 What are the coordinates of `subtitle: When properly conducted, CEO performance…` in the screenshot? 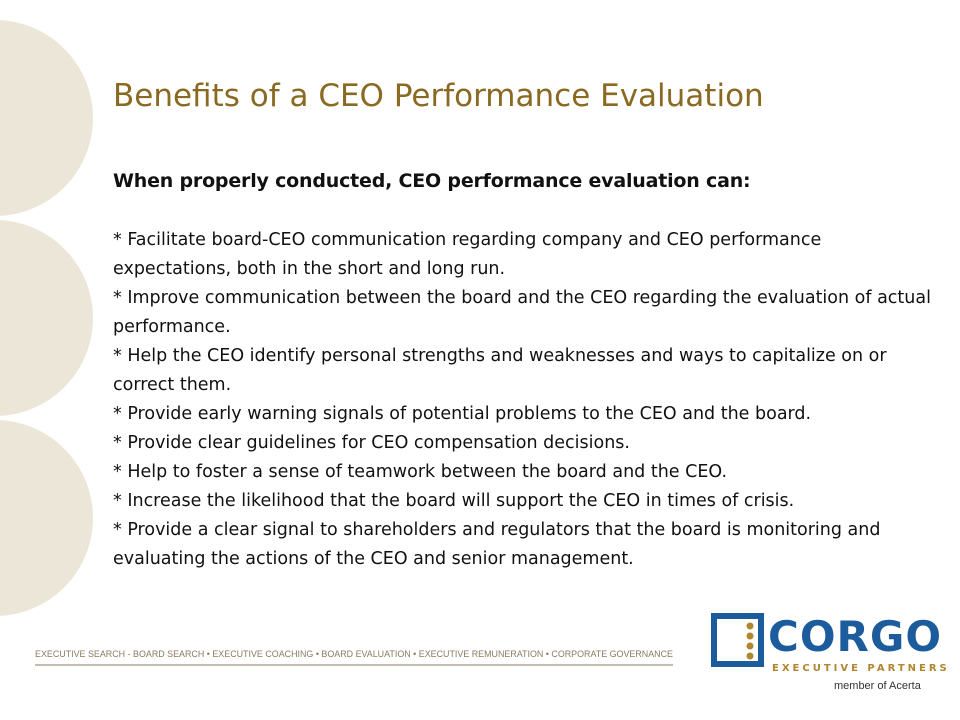 It's located at (432, 181).